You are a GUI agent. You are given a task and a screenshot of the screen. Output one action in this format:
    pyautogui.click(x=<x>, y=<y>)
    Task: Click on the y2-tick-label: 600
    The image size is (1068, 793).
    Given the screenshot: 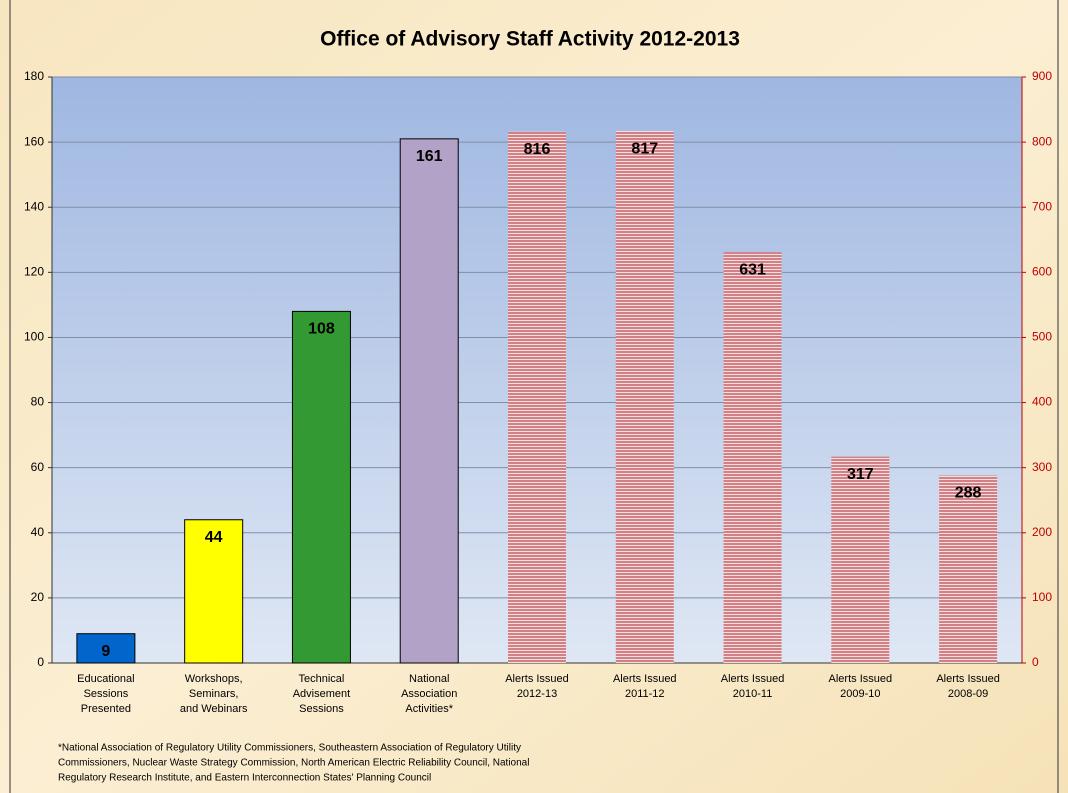 What is the action you would take?
    pyautogui.click(x=1042, y=272)
    